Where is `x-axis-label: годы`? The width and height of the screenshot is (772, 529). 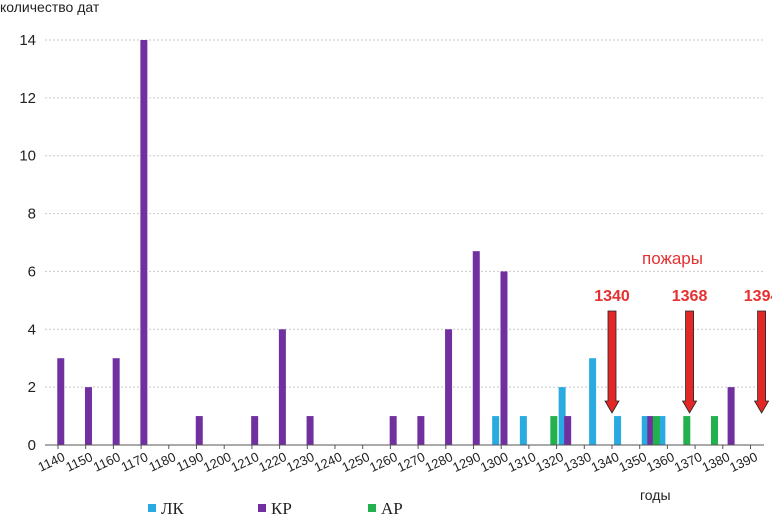 x-axis-label: годы is located at coordinates (655, 495).